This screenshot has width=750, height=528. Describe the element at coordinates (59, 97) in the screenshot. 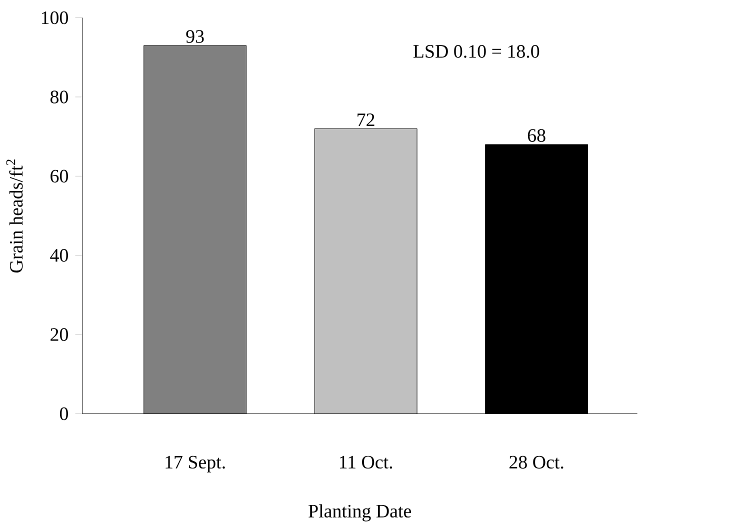

I see `y-tick-label: 80` at that location.